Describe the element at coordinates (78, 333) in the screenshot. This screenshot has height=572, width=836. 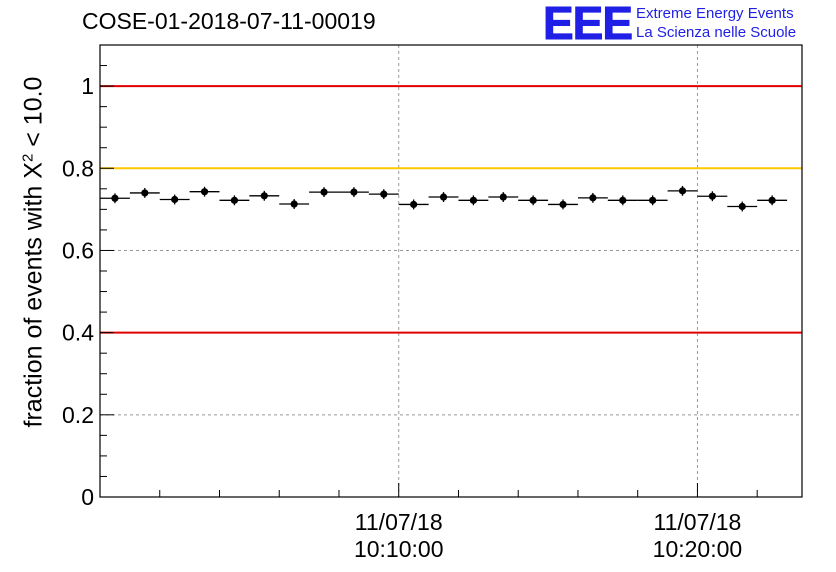
I see `y-tick-label-2: 0.4` at that location.